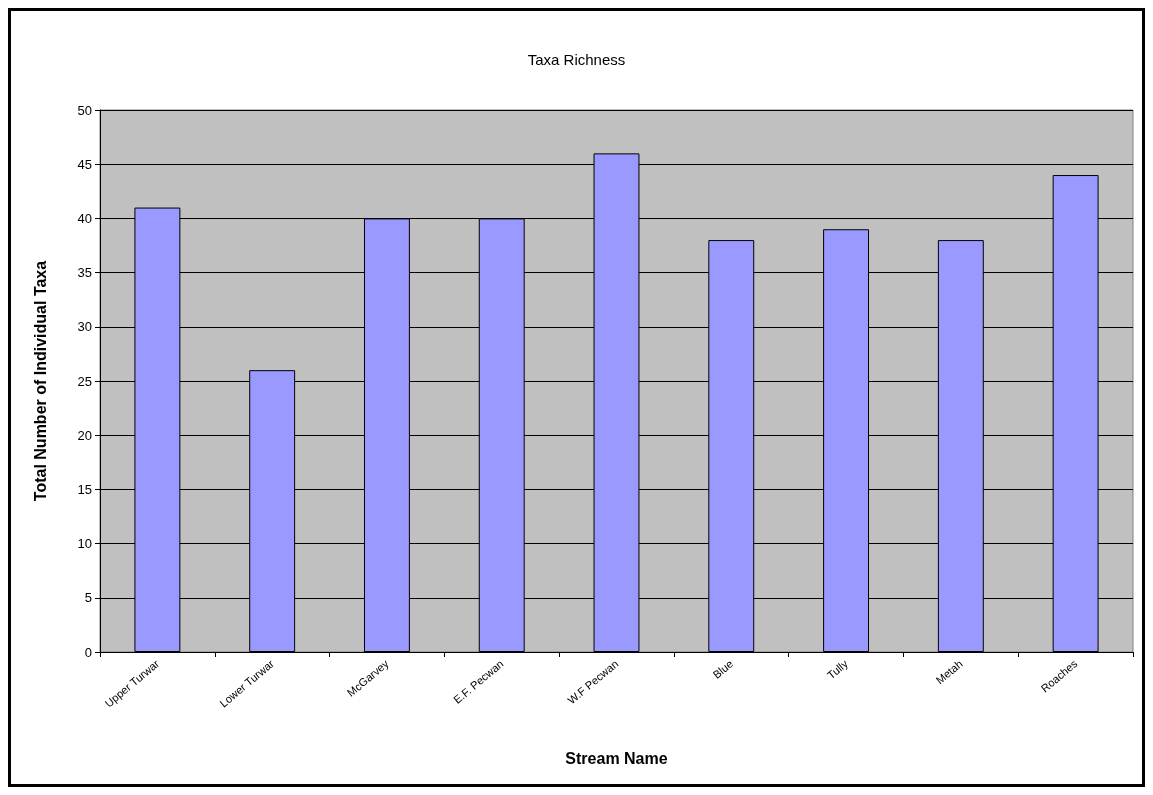 The height and width of the screenshot is (795, 1153). I want to click on y-tick-label: 45, so click(84, 164).